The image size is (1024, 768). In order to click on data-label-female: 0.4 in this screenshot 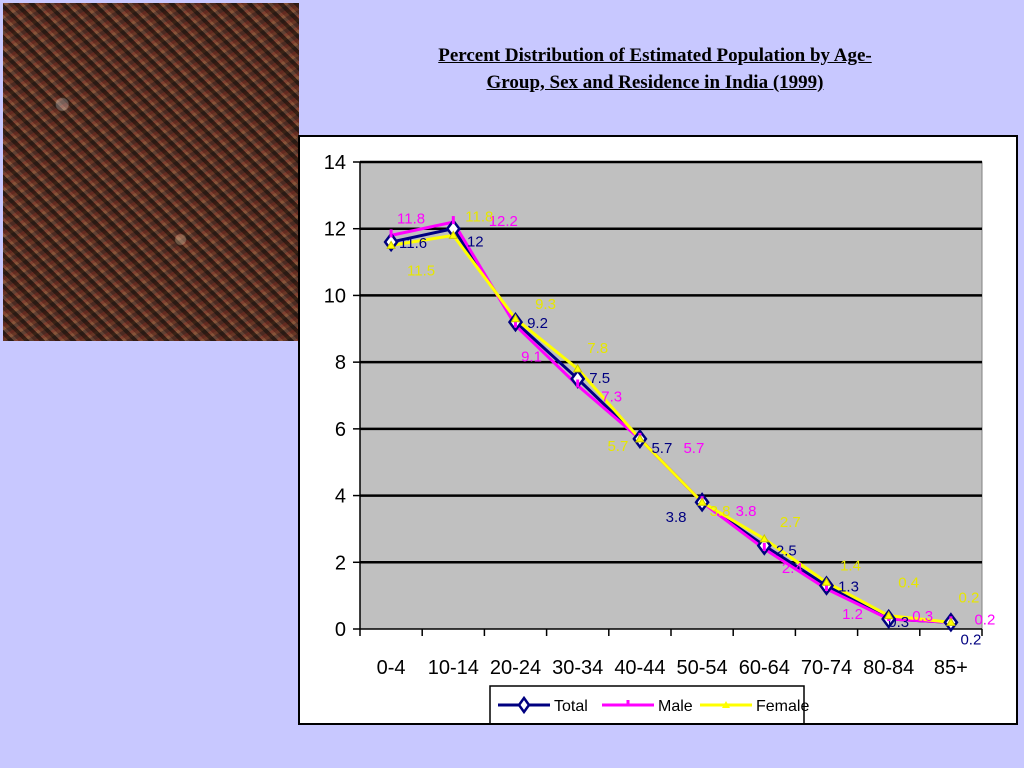, I will do `click(908, 583)`.